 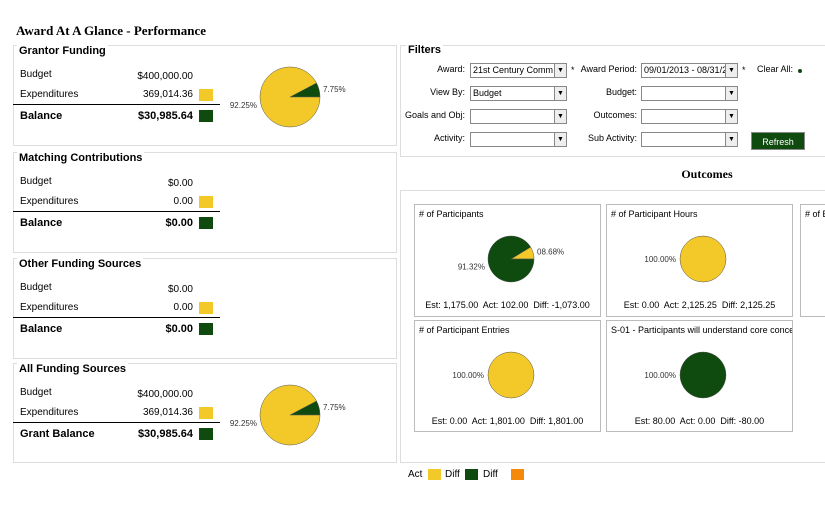 I want to click on field-label: Goals and Obj:, so click(x=434, y=115).